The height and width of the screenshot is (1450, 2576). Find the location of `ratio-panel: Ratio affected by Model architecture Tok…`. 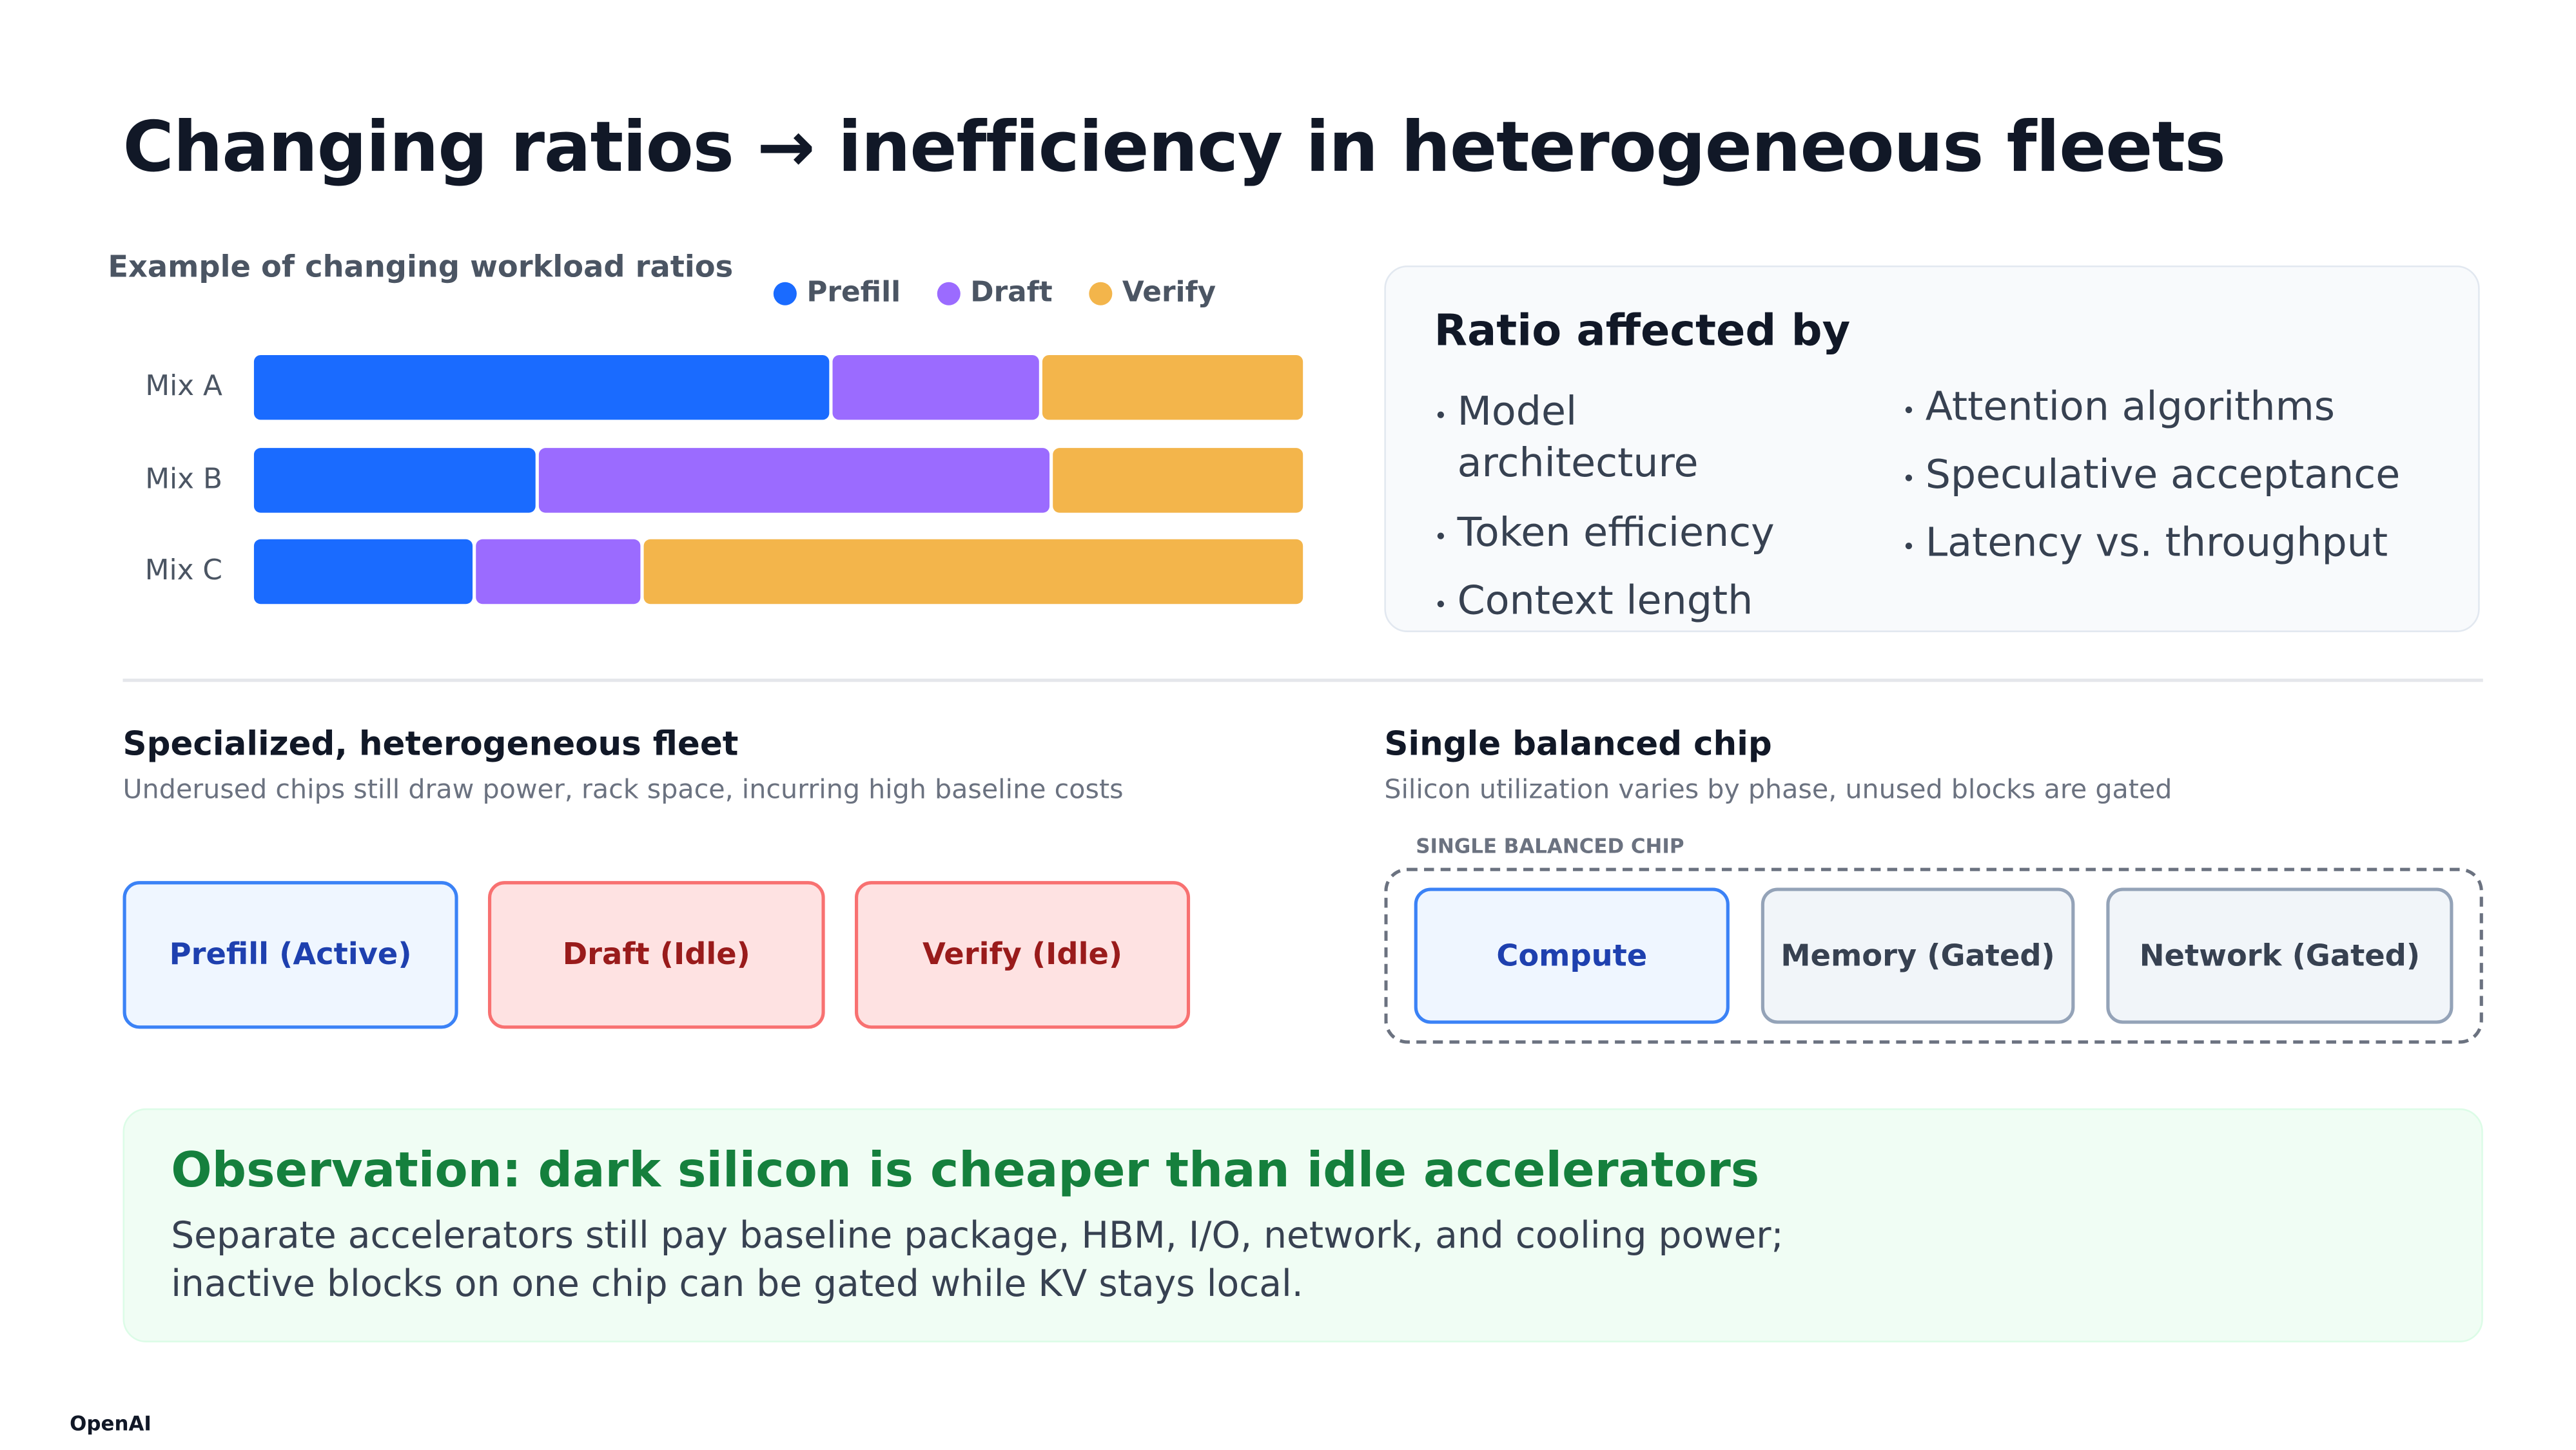

ratio-panel: Ratio affected by Model architecture Tok… is located at coordinates (1932, 448).